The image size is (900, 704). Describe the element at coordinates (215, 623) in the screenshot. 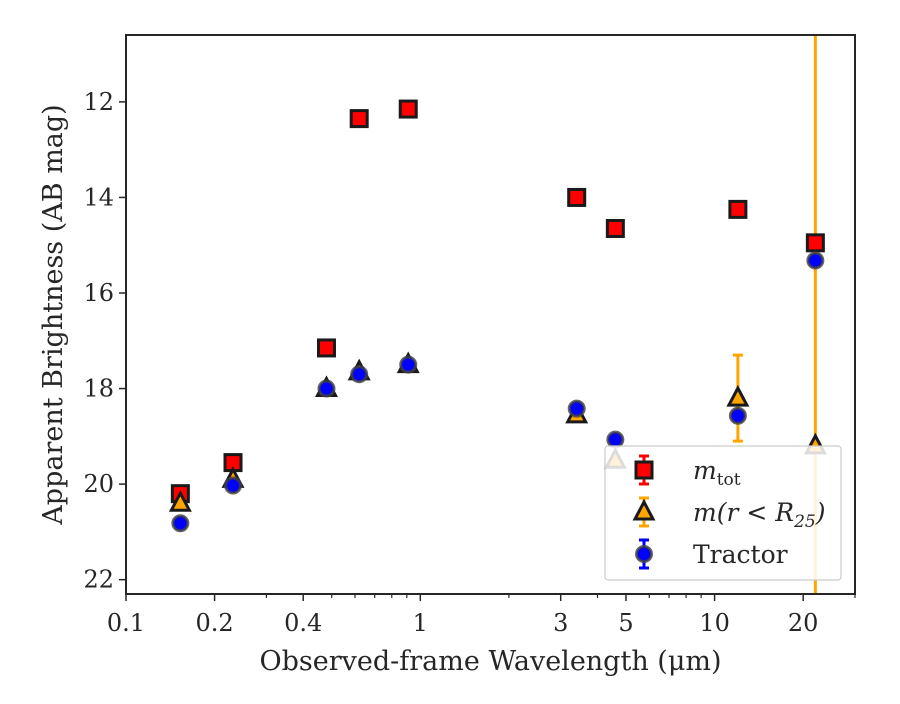

I see `x-tick-label: 0.2` at that location.